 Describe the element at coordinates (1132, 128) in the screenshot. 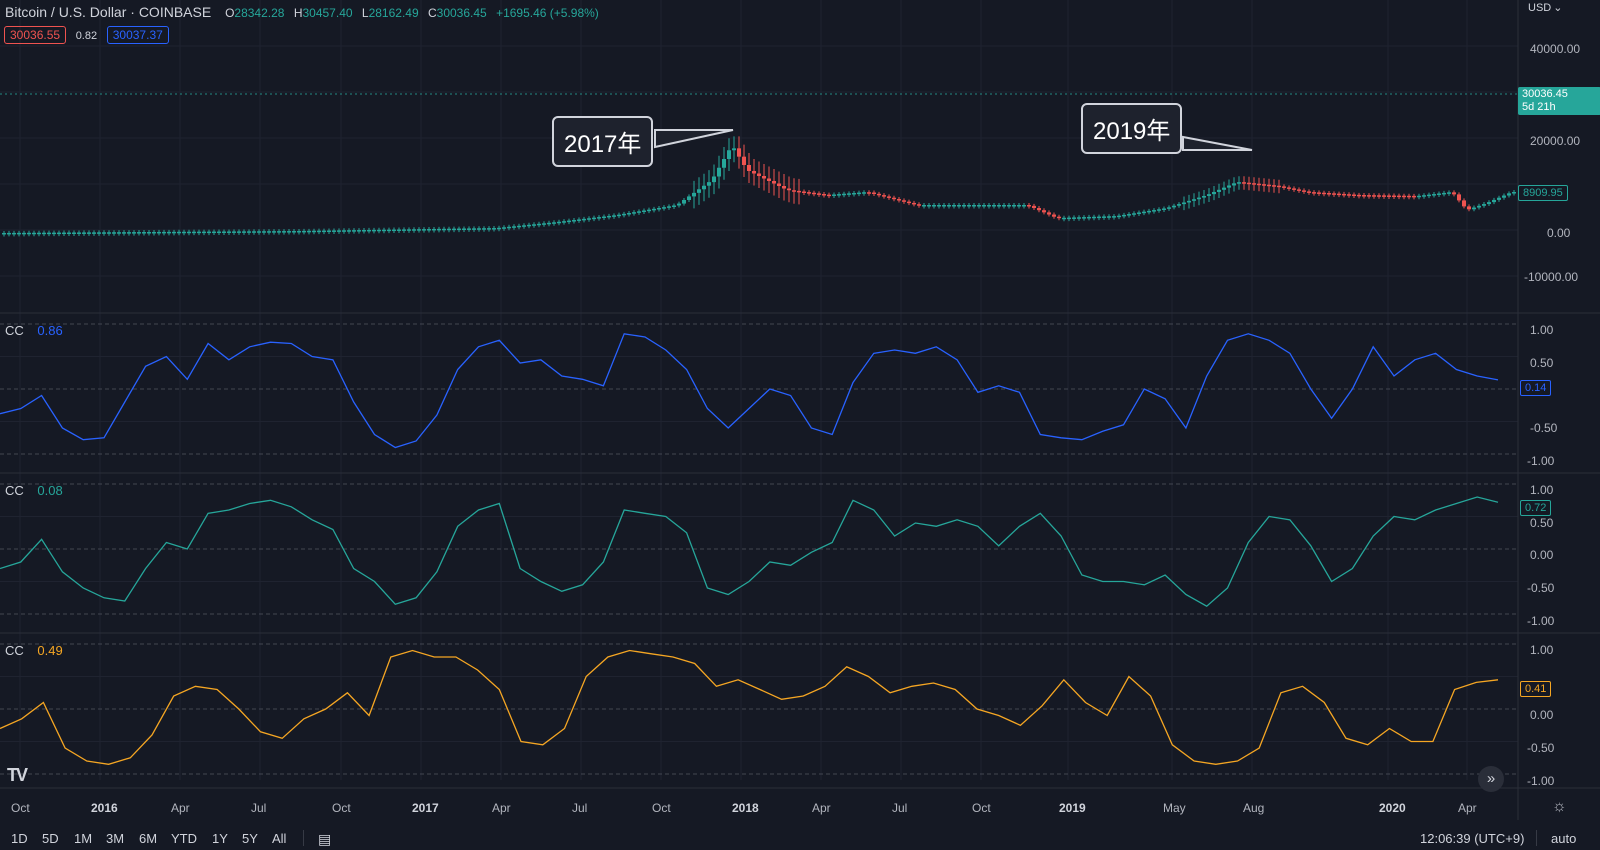

I see `callout-2019: 2019年` at that location.